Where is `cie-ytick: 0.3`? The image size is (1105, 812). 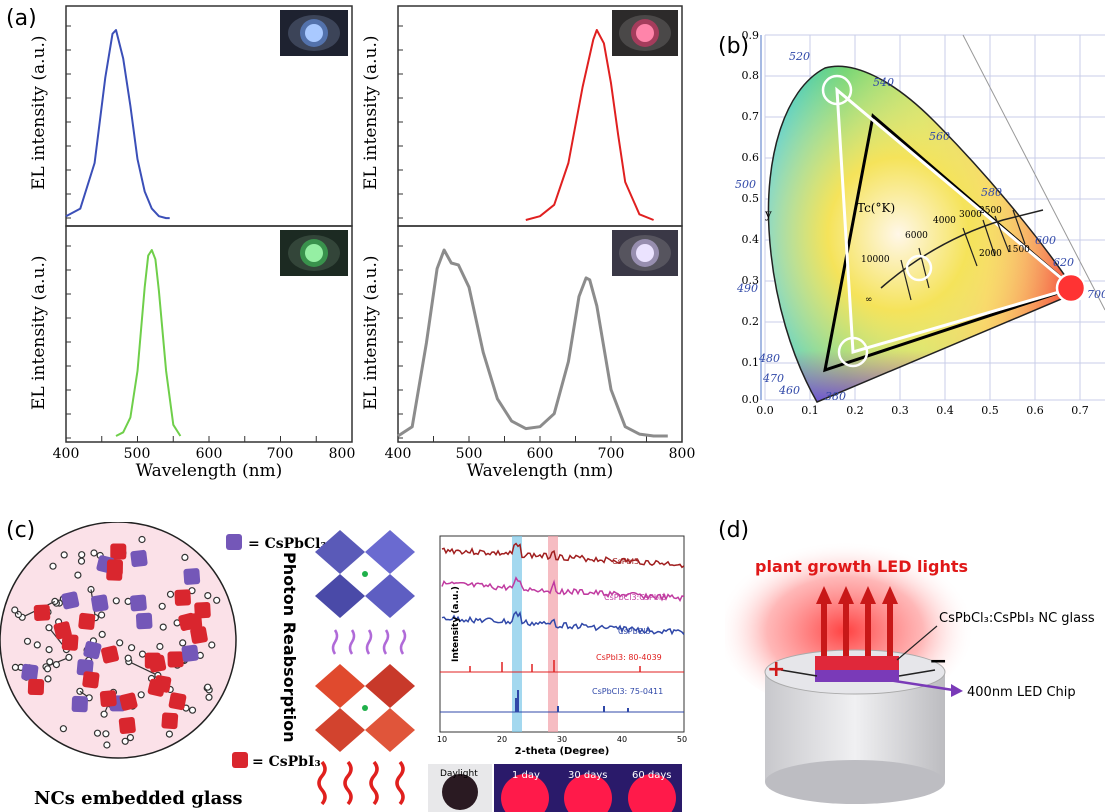 cie-ytick: 0.3 is located at coordinates (751, 280).